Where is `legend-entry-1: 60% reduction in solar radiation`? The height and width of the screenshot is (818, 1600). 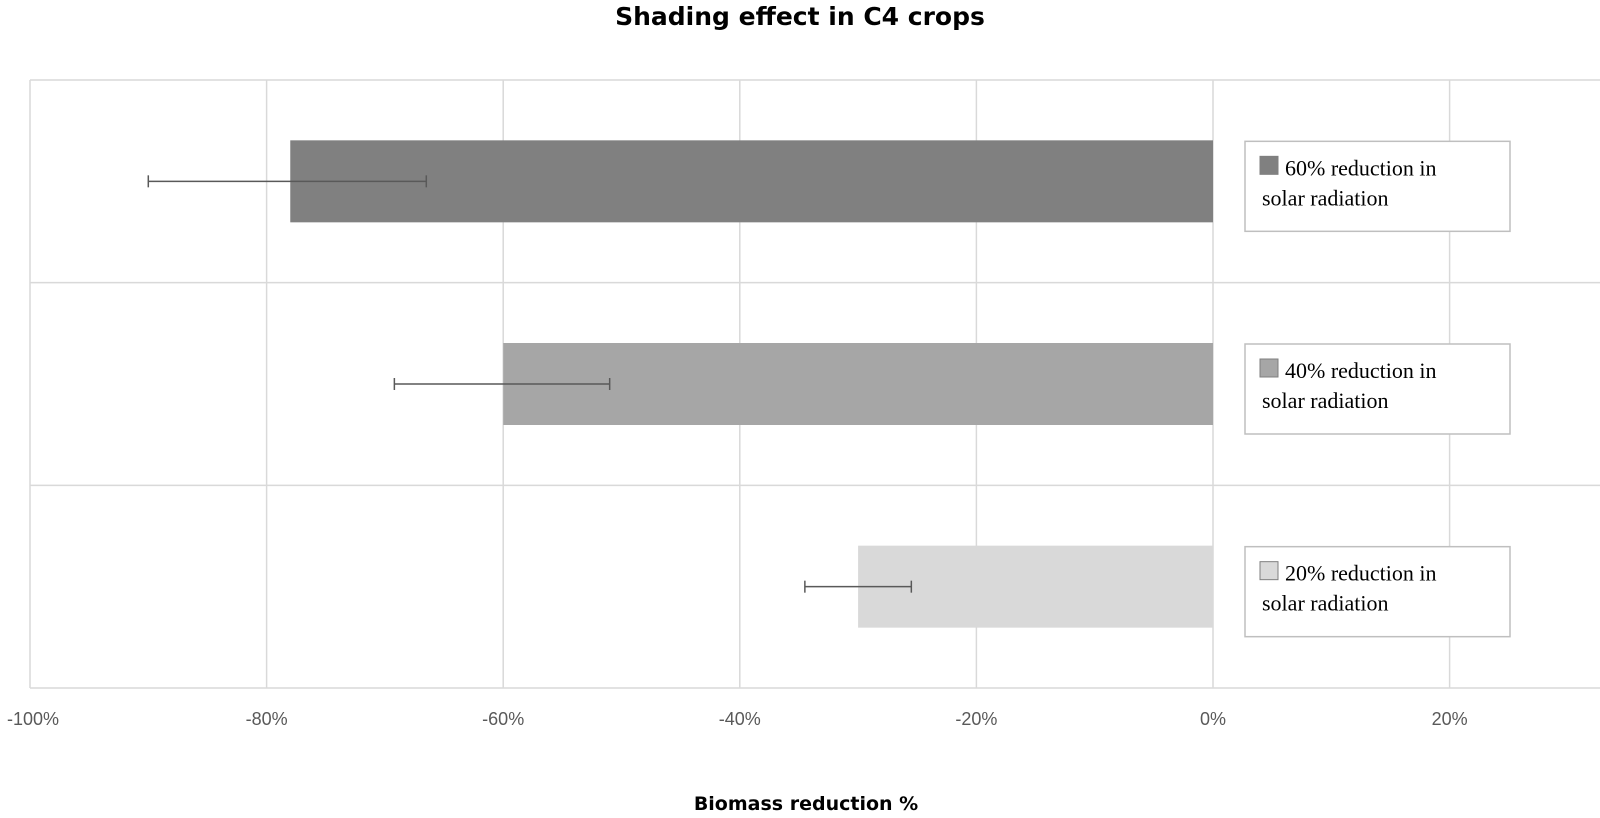
legend-entry-1: 60% reduction in solar radiation is located at coordinates (1377, 186).